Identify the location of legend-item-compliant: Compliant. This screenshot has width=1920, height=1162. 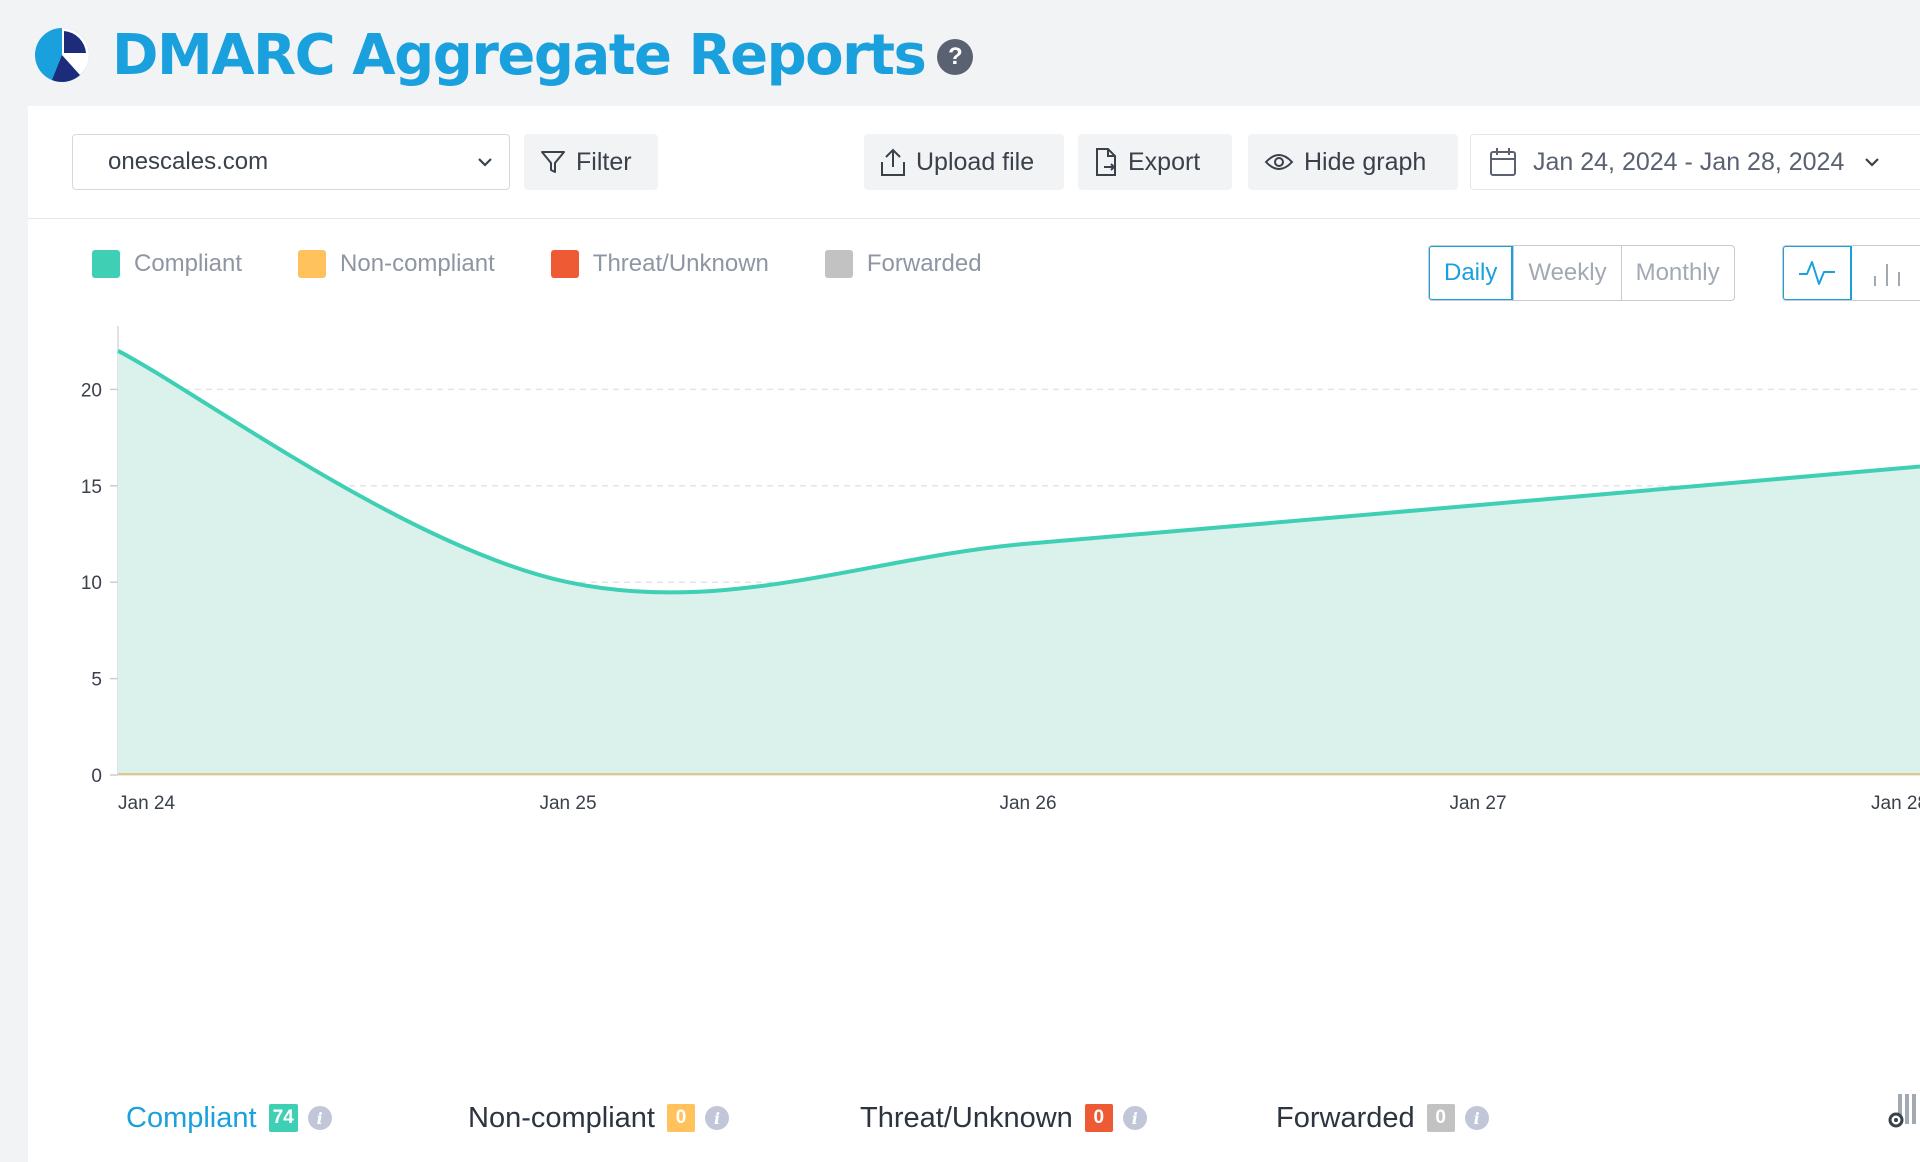
(167, 264).